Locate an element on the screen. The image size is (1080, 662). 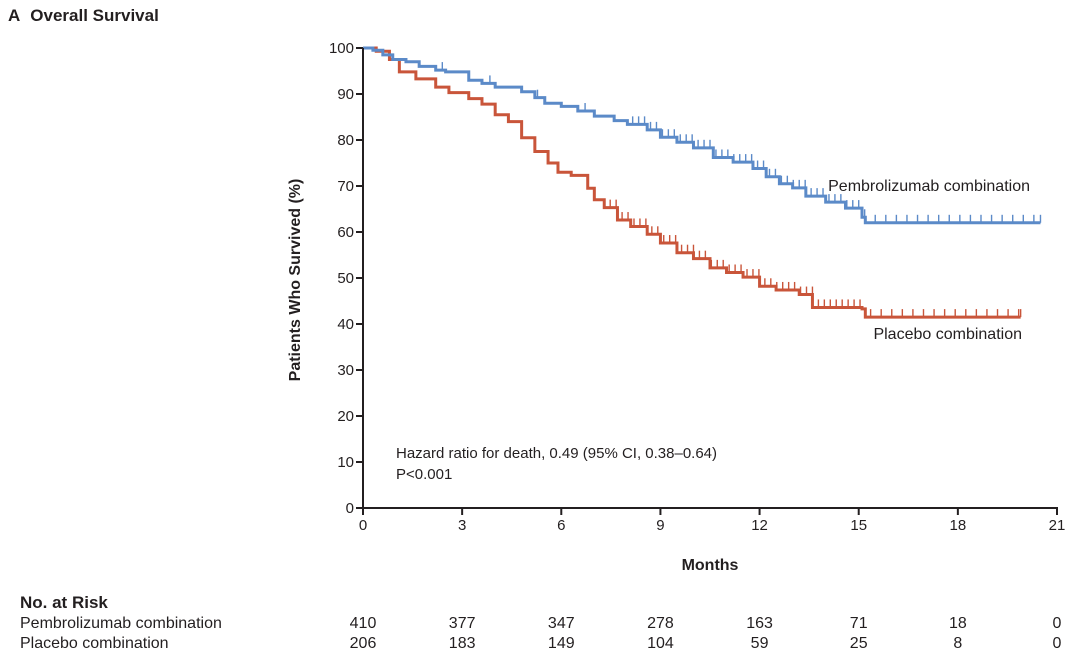
y-tick-label: 30 is located at coordinates (345, 370).